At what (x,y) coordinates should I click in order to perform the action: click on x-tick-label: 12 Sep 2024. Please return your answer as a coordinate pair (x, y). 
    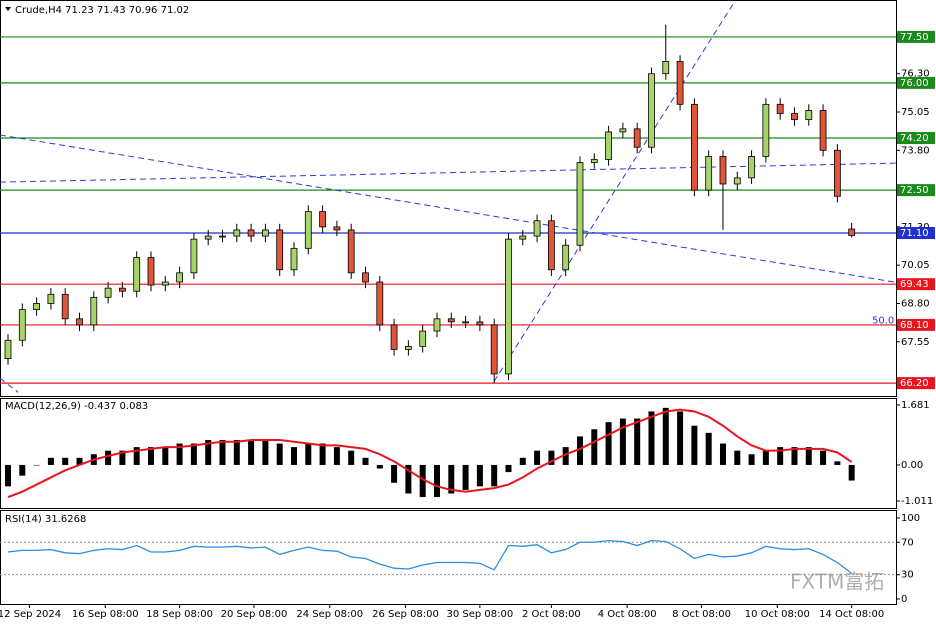
    Looking at the image, I should click on (30, 614).